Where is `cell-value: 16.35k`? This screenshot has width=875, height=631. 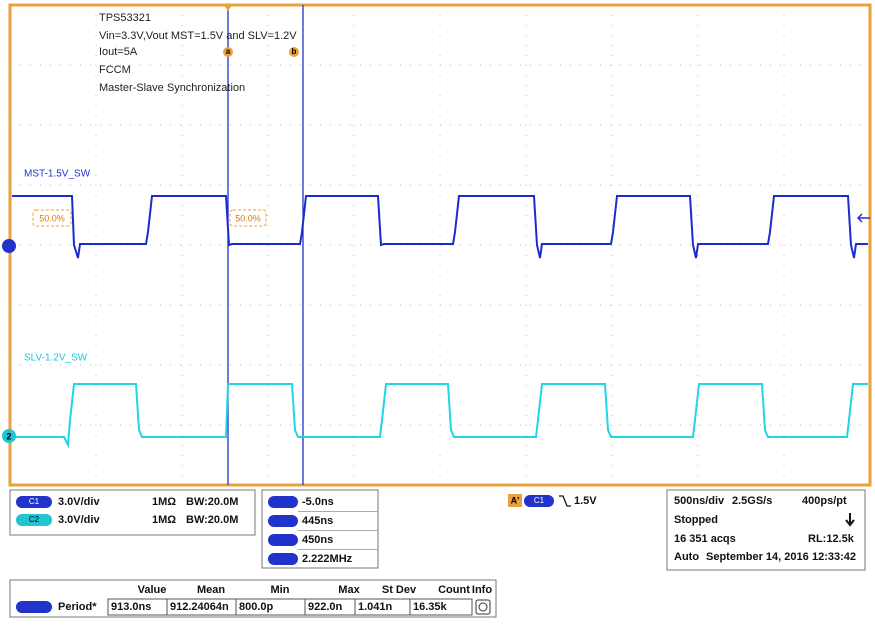 cell-value: 16.35k is located at coordinates (430, 607).